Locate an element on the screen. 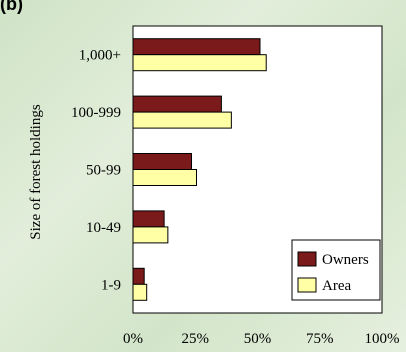 This screenshot has width=406, height=352. y-tick-label-1-000: 1,000+ is located at coordinates (100, 56).